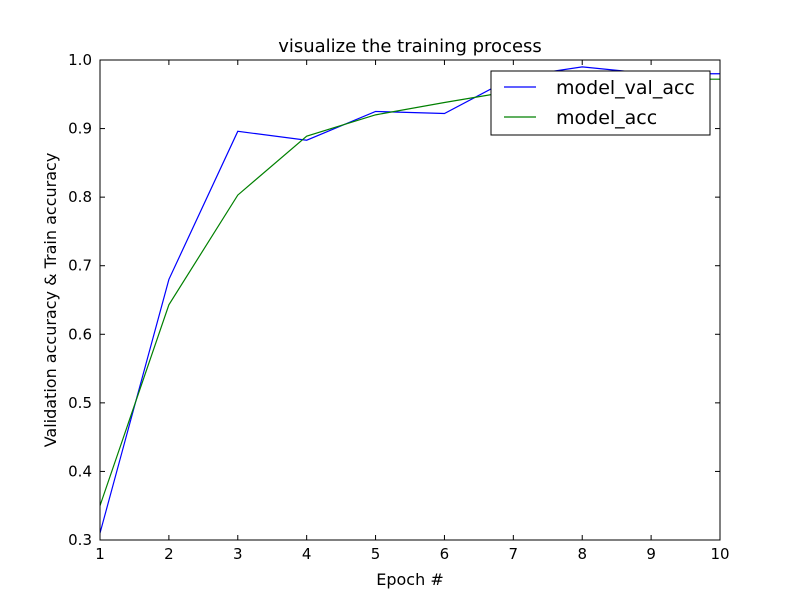 This screenshot has width=800, height=600. What do you see at coordinates (719, 554) in the screenshot?
I see `x-tick-label: 10` at bounding box center [719, 554].